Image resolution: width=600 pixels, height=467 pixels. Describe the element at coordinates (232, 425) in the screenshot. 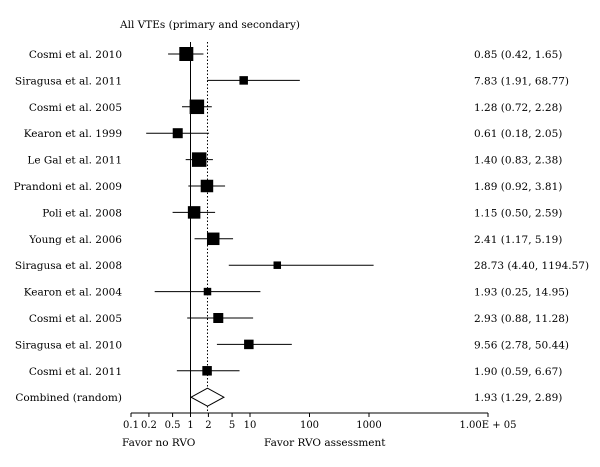

I see `x-tick-label: 5` at that location.